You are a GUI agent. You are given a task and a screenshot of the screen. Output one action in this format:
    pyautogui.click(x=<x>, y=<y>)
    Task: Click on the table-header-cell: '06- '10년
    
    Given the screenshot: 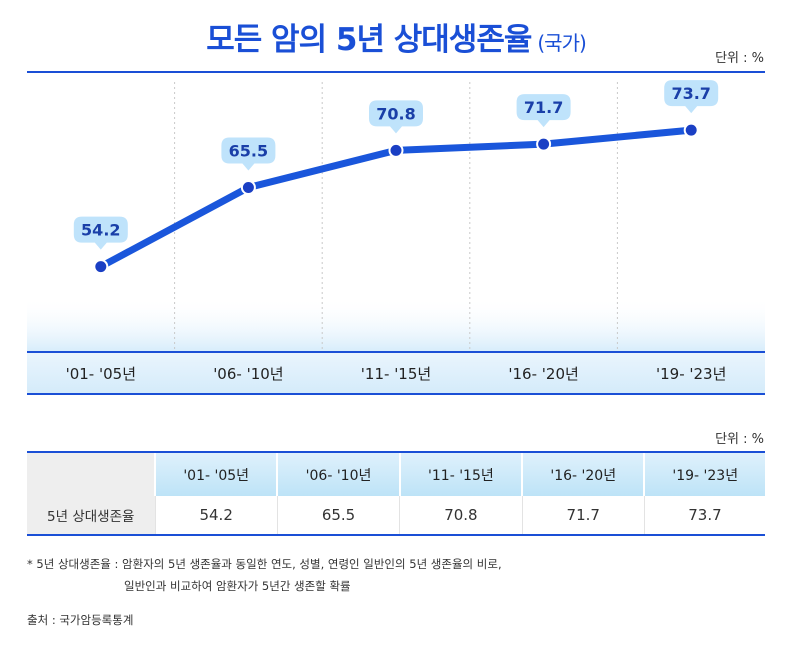 What is the action you would take?
    pyautogui.click(x=338, y=473)
    